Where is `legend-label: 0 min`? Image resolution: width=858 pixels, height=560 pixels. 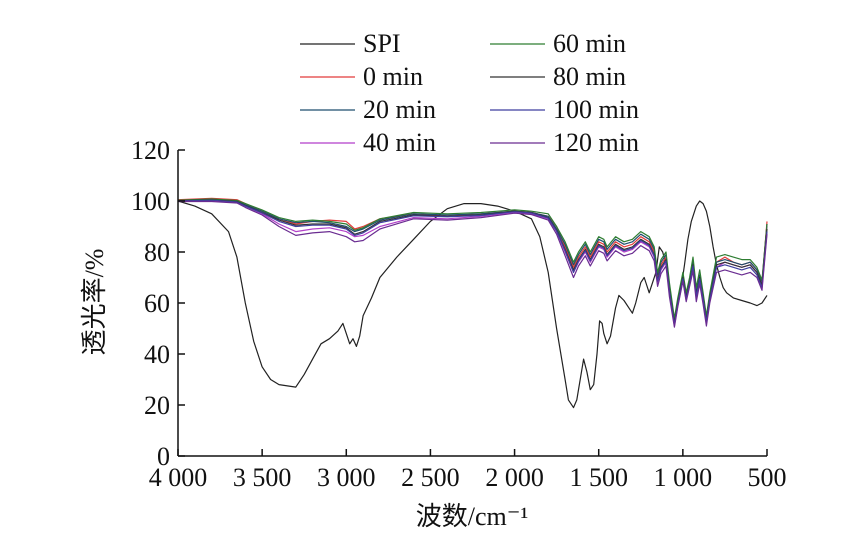
legend-label: 0 min is located at coordinates (393, 76).